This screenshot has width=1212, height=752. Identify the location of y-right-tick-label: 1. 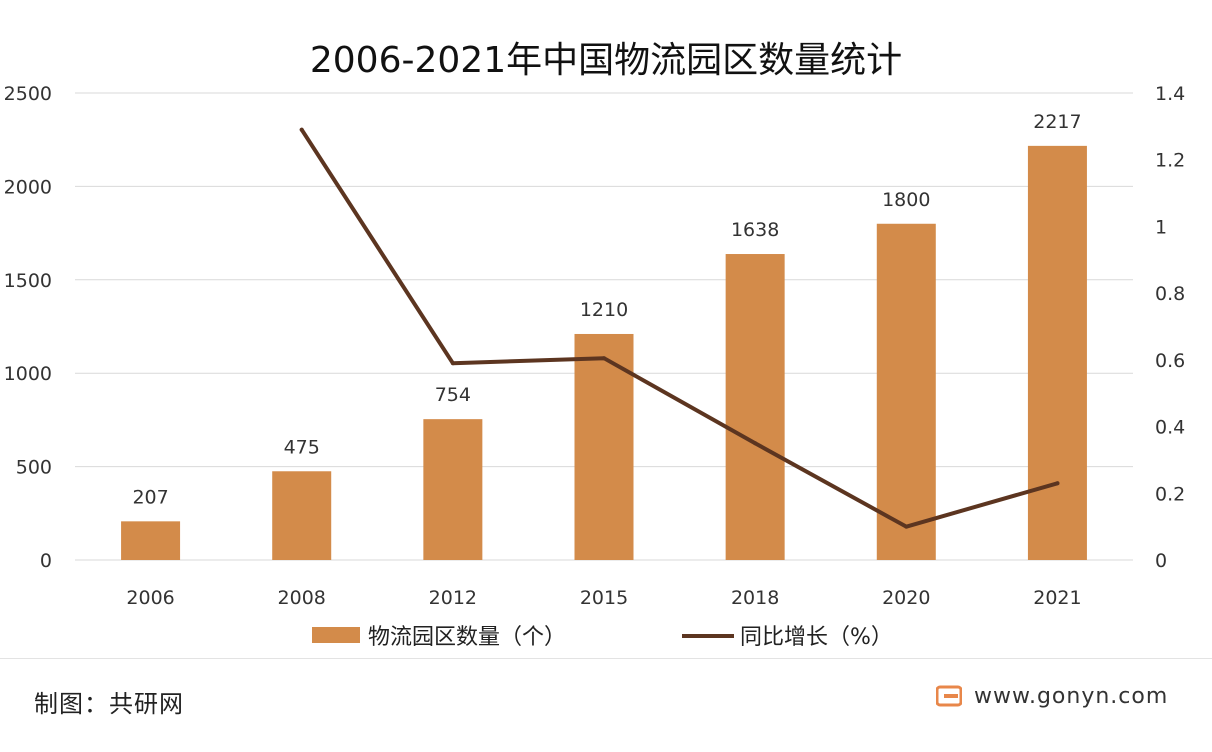
(1161, 227).